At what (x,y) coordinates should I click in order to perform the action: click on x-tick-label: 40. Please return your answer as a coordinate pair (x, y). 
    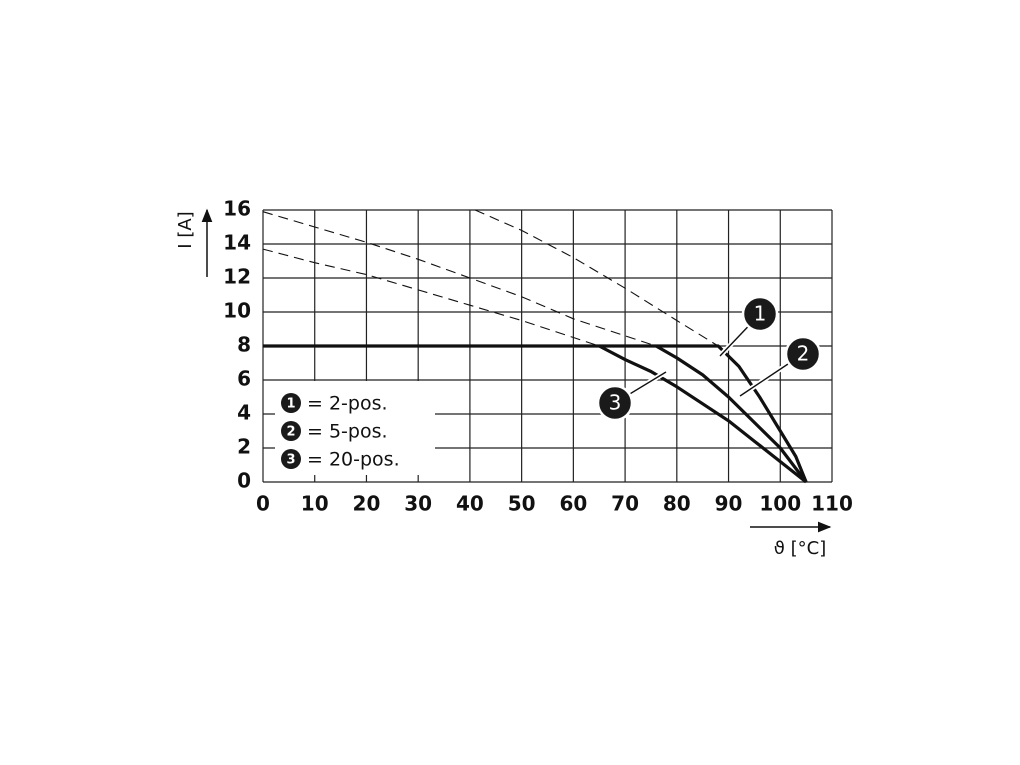
    Looking at the image, I should click on (470, 504).